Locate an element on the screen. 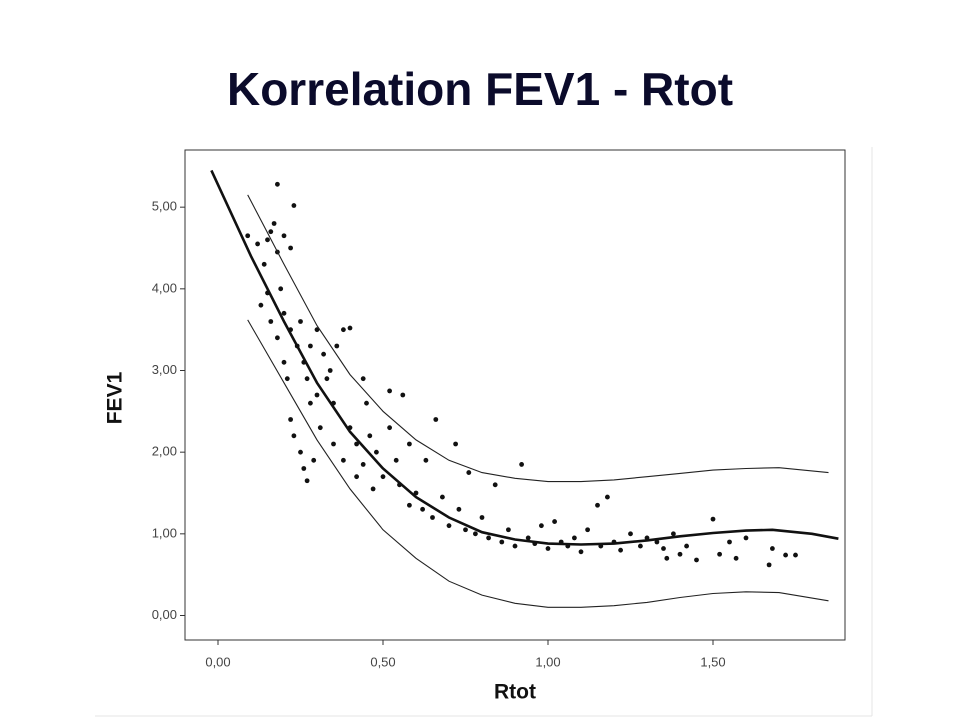  x-tick-label: 0,00 is located at coordinates (217, 661).